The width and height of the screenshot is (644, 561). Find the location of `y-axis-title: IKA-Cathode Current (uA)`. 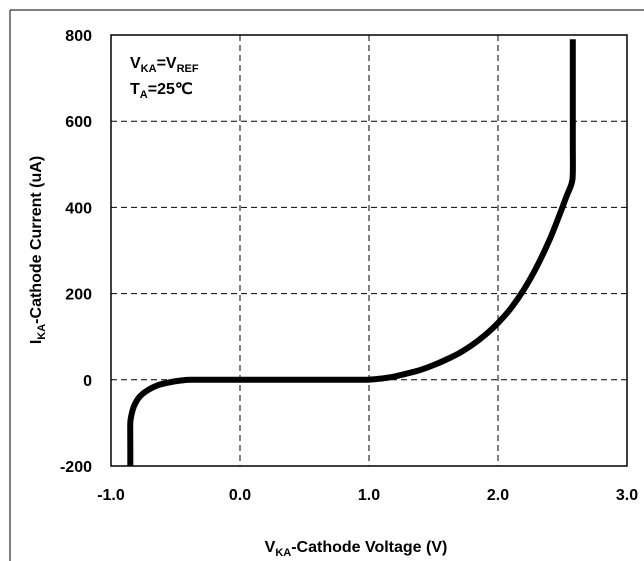

y-axis-title: IKA-Cathode Current (uA) is located at coordinates (38, 250).